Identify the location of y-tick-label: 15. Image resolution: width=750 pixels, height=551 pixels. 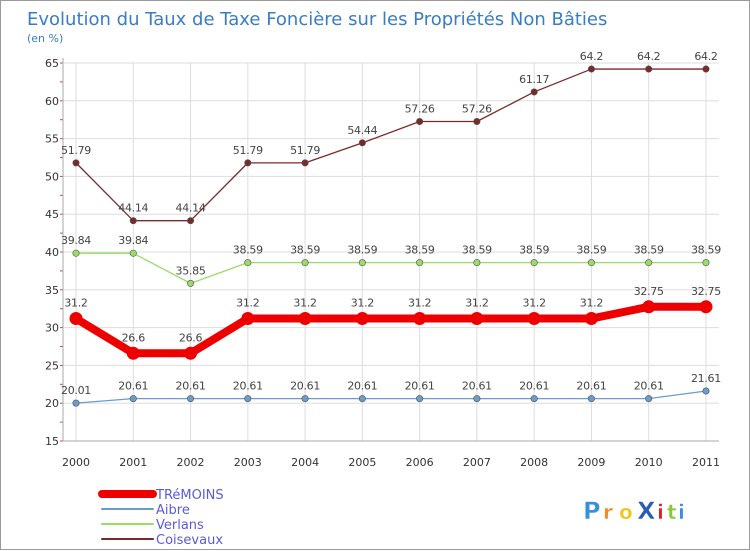
(52, 441).